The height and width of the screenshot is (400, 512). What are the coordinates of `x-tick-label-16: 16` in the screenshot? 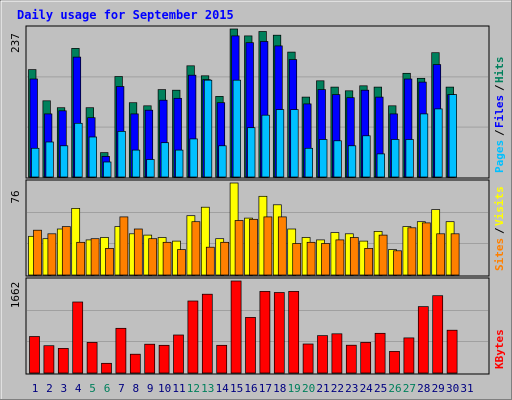 It's located at (250, 388).